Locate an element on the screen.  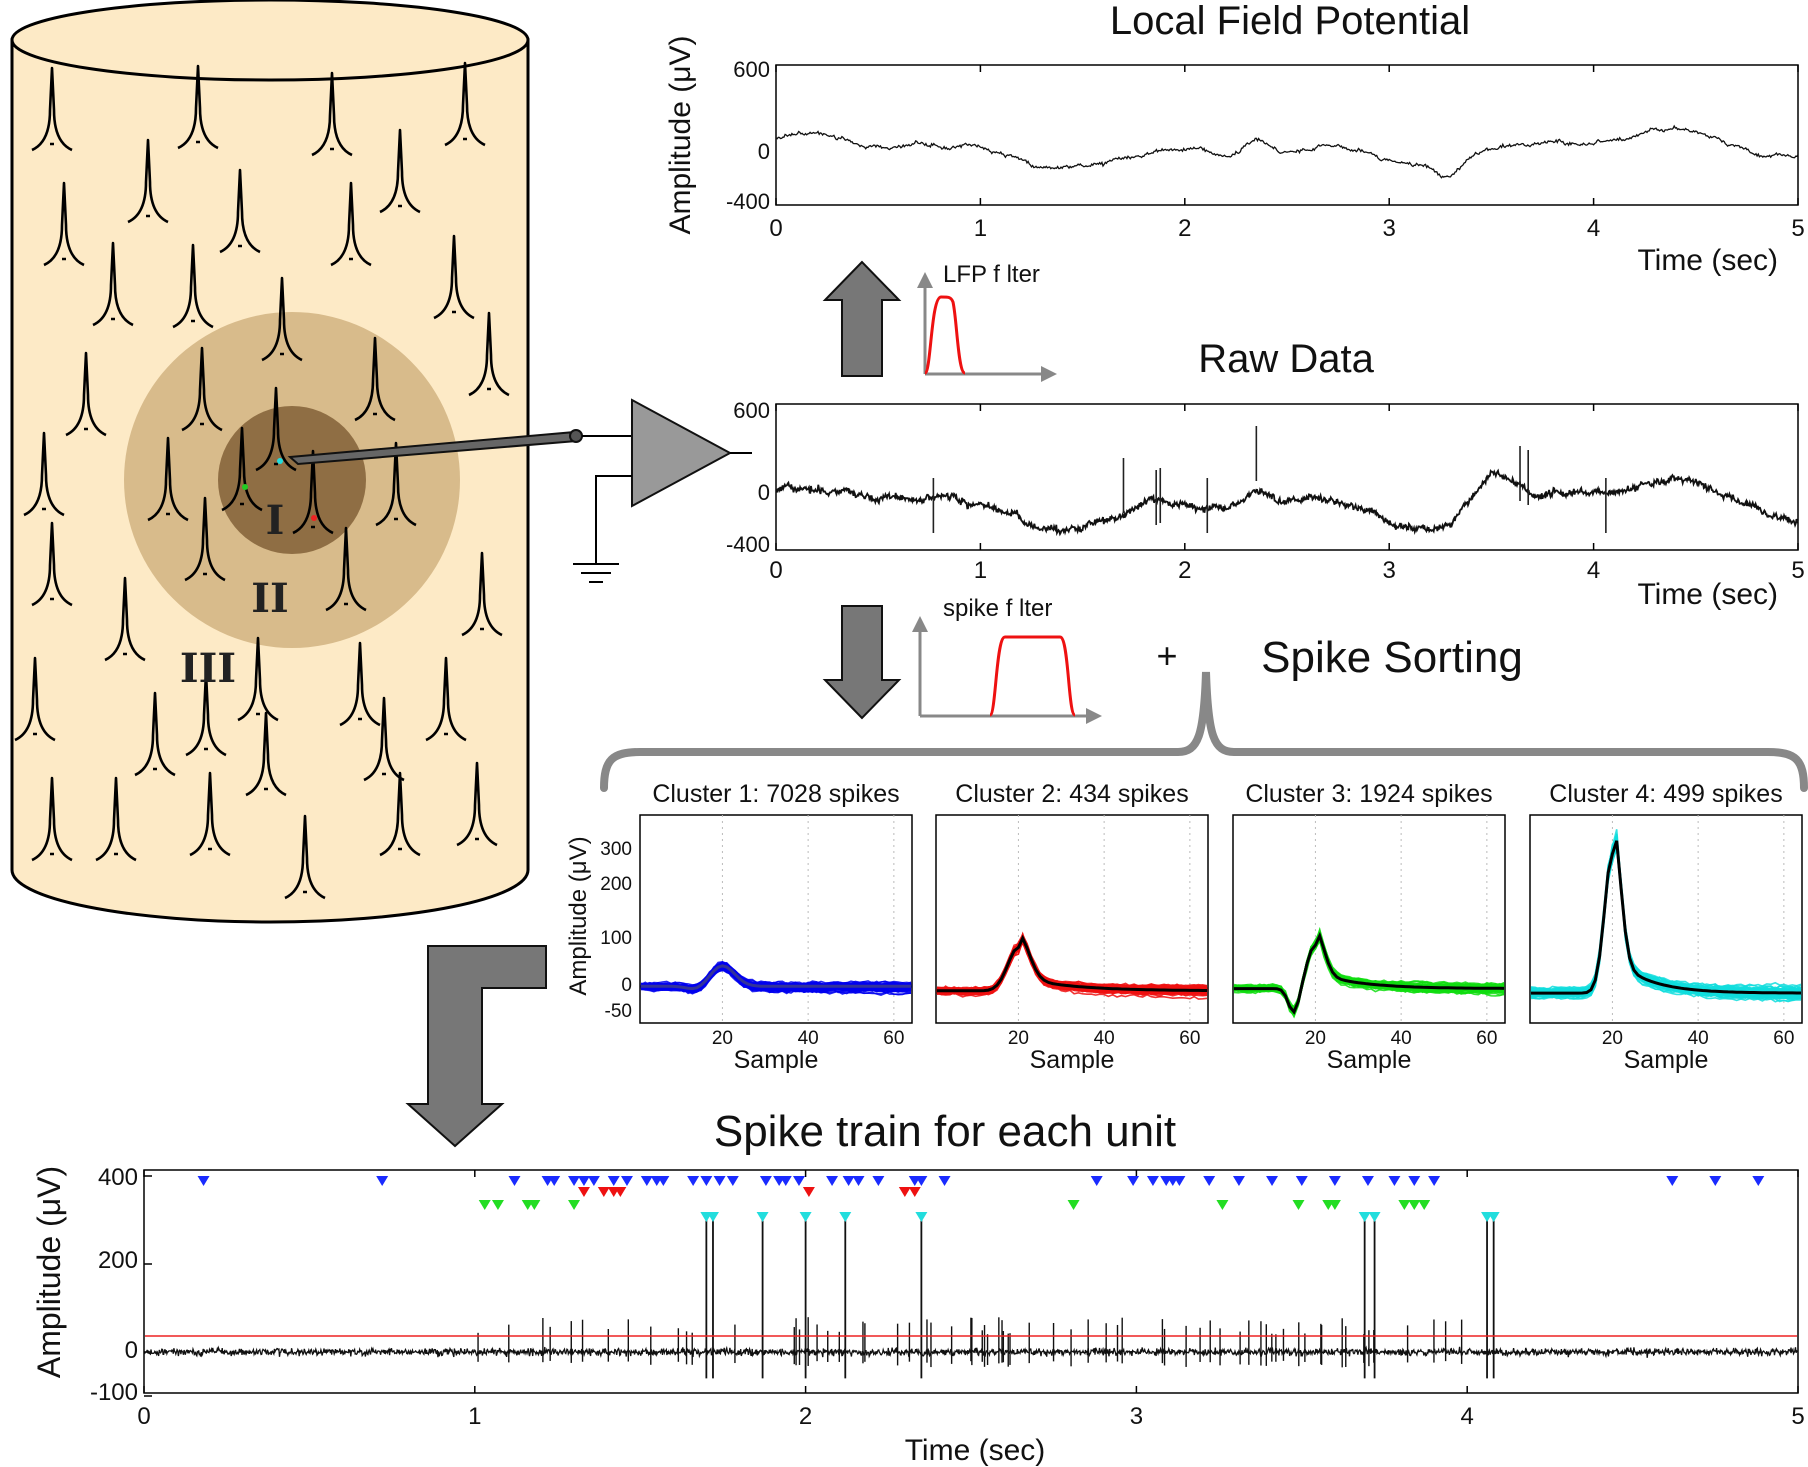
raw-xlabel: Time (sec) is located at coordinates (1707, 594).